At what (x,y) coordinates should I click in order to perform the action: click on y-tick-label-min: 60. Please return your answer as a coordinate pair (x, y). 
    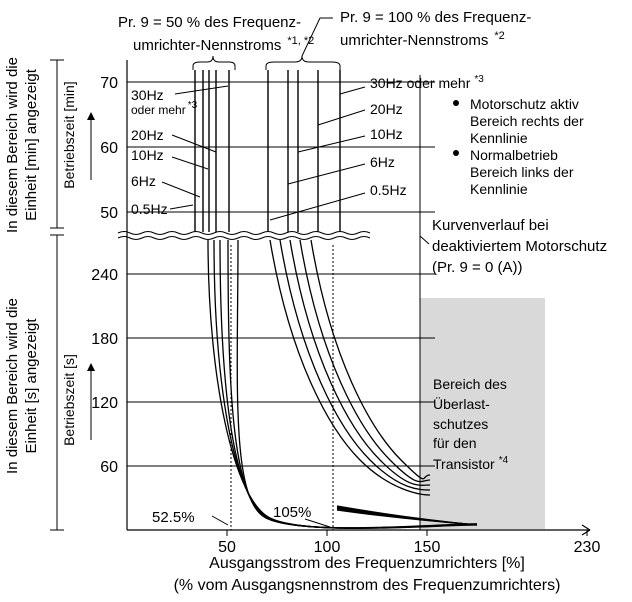
    Looking at the image, I should click on (109, 148).